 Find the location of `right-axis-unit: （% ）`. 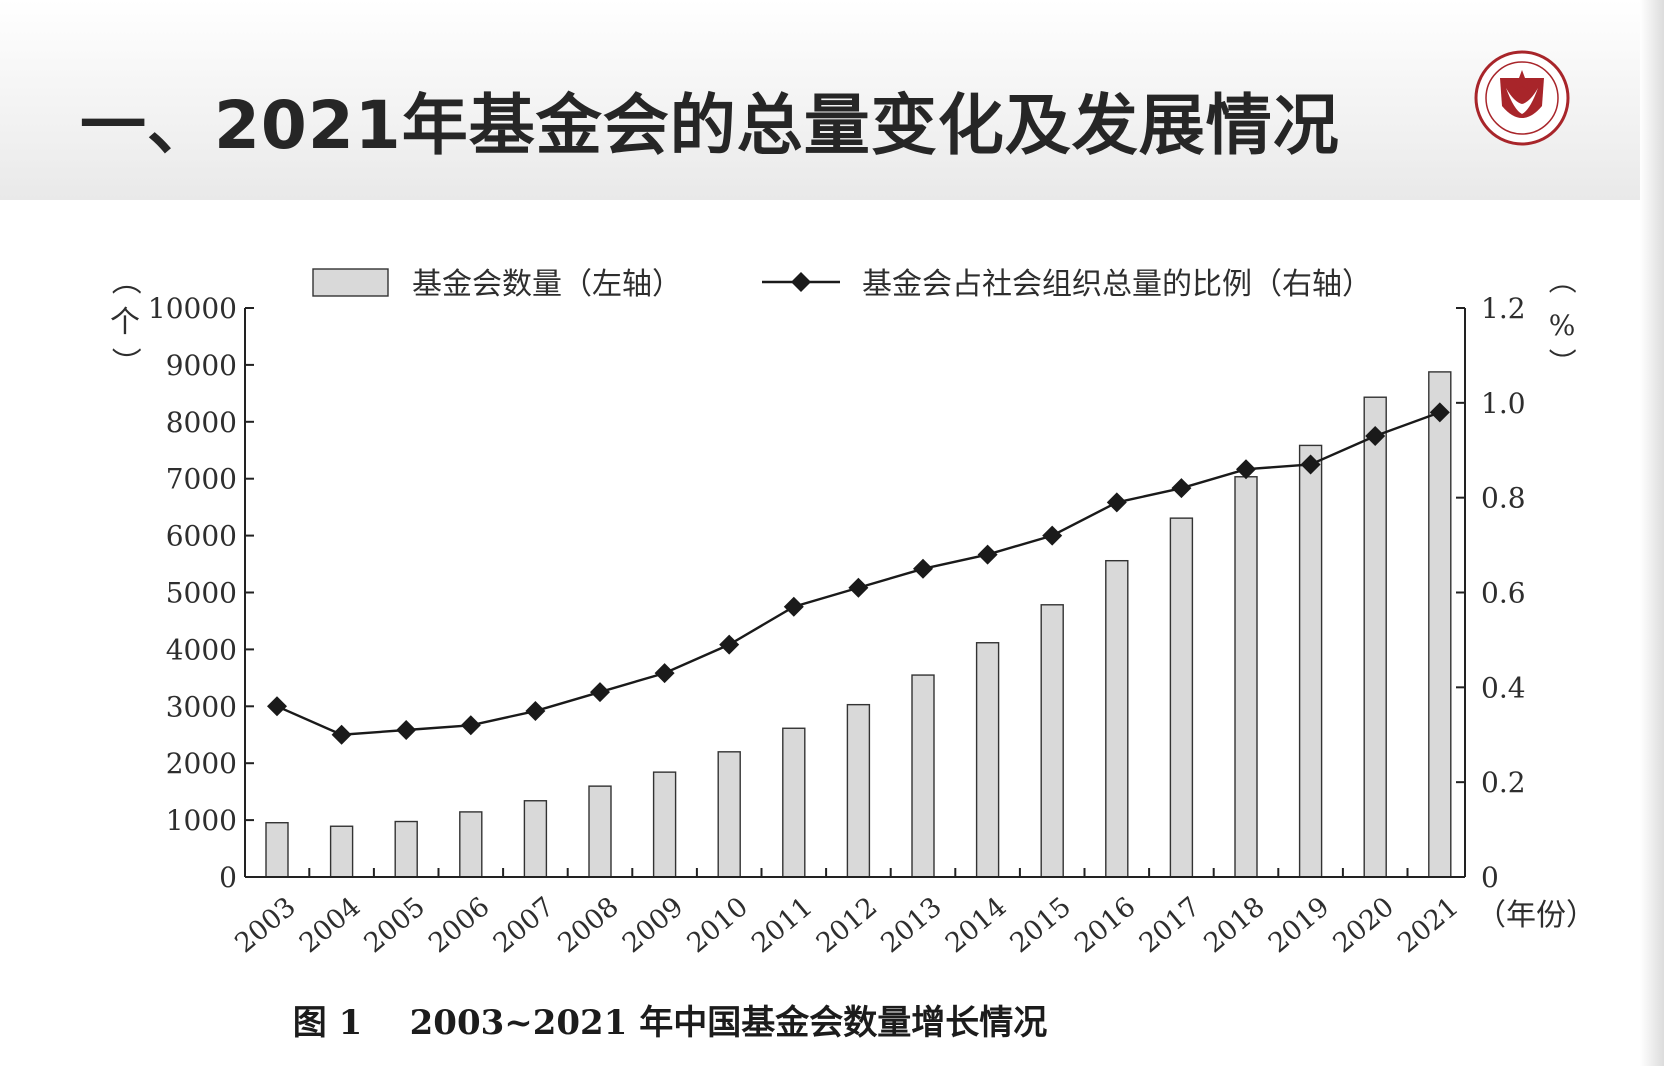

right-axis-unit: （% ） is located at coordinates (1561, 321).